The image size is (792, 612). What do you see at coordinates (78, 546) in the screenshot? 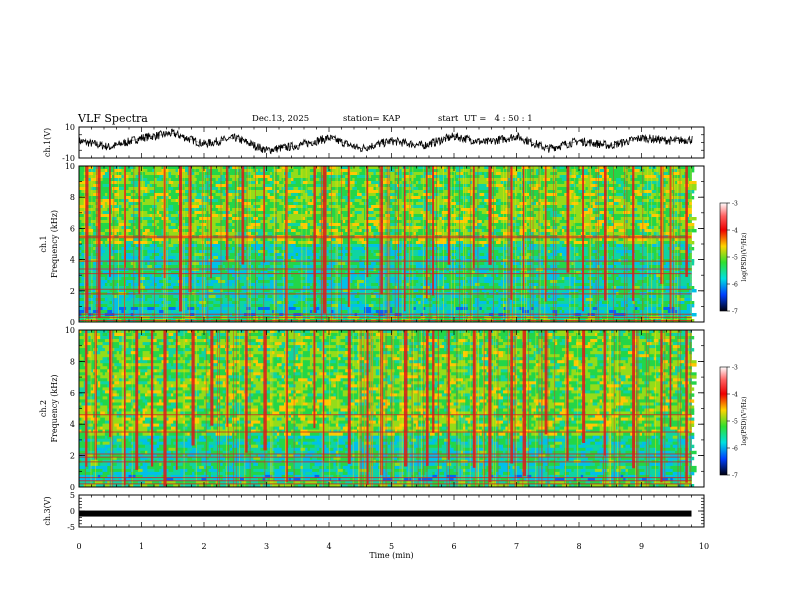
I see `x-tick-0: 0` at bounding box center [78, 546].